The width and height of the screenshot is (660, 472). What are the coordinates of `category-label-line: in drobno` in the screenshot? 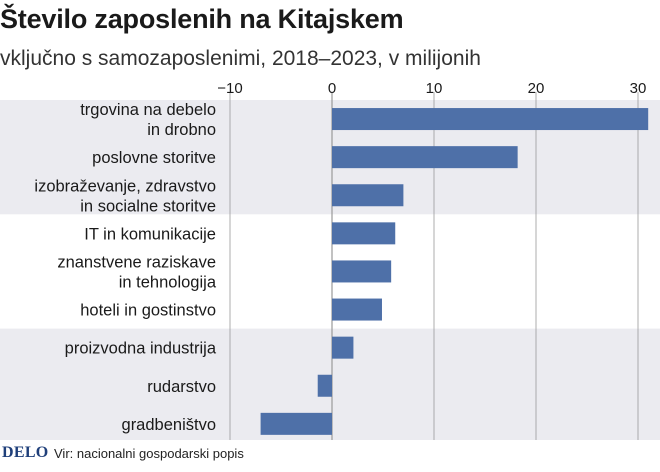 It's located at (181, 130).